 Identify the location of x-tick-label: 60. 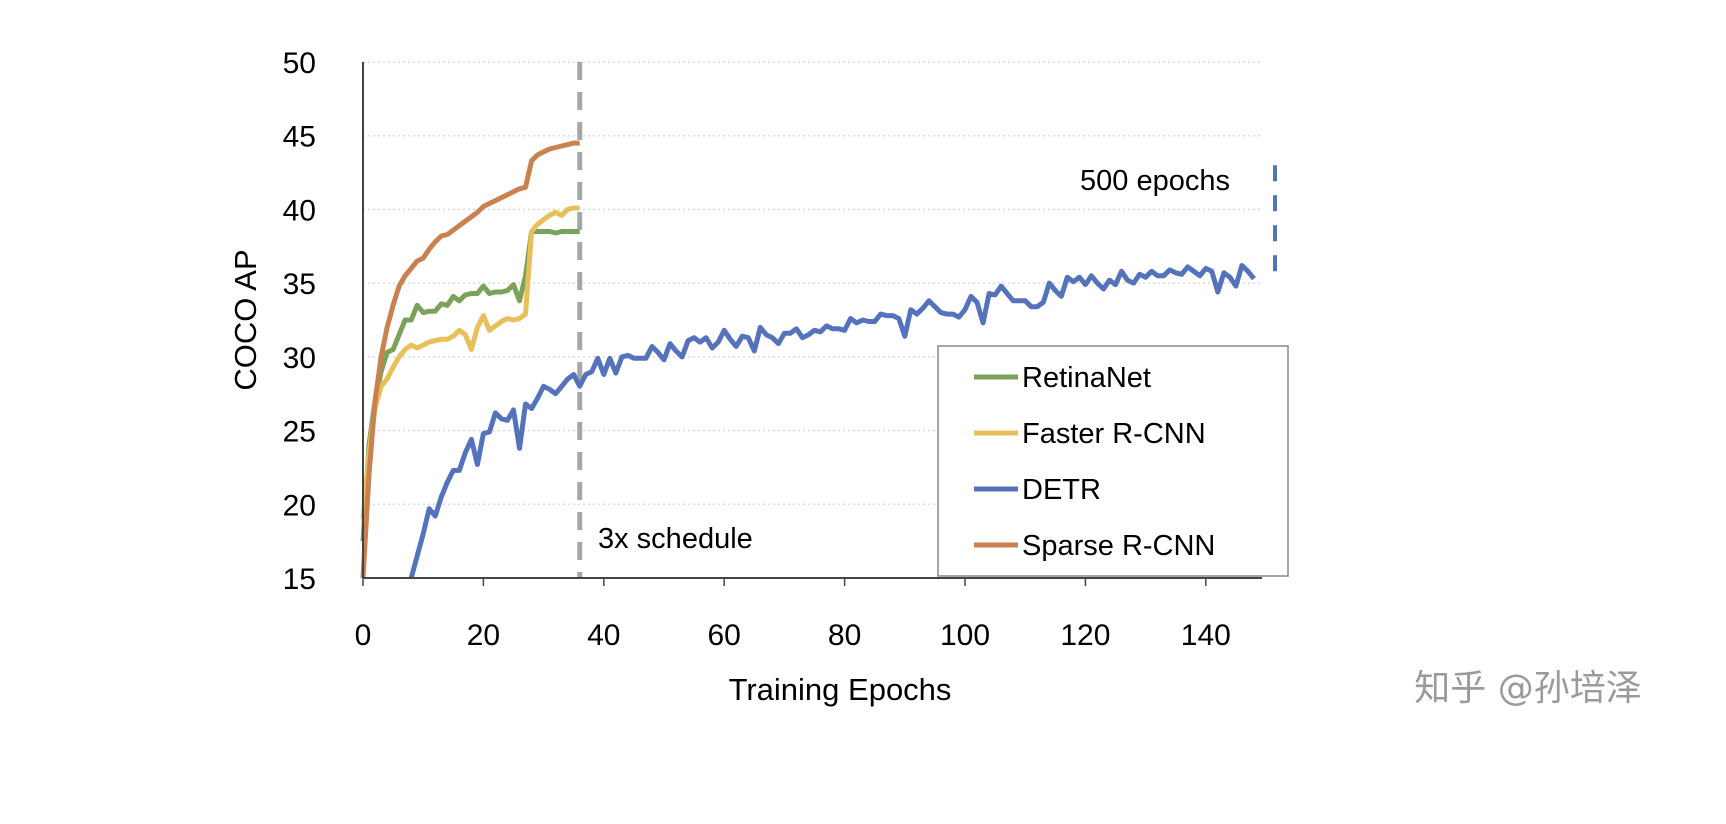
(724, 635).